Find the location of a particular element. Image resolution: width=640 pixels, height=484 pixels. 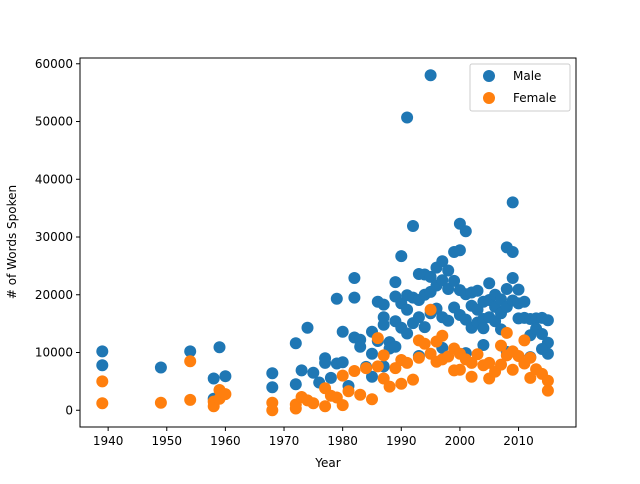

y-tick-label: 0 is located at coordinates (69, 410).